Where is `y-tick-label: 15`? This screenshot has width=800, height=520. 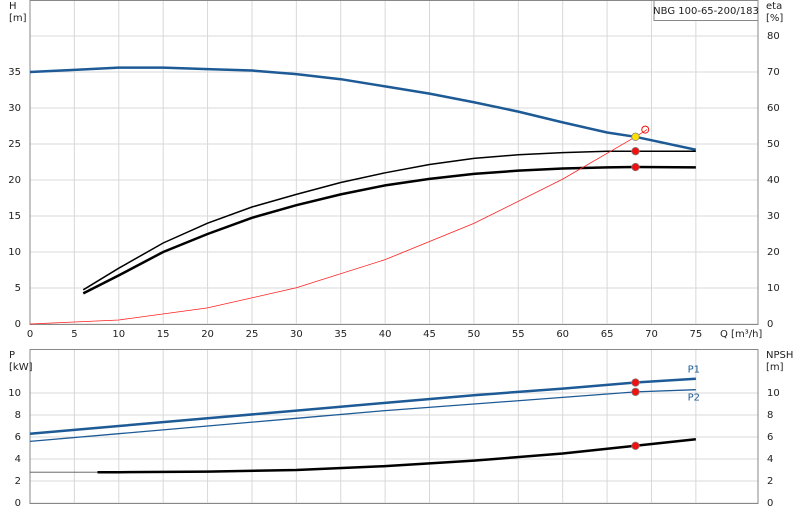
y-tick-label: 15 is located at coordinates (14, 216).